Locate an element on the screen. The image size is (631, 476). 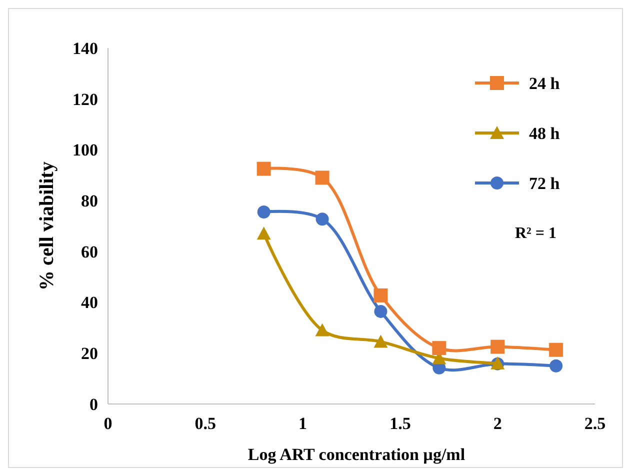
legend-label: 48 h is located at coordinates (544, 133).